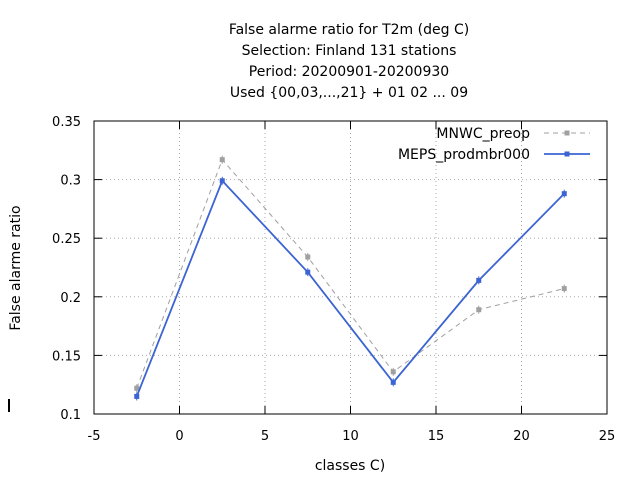  I want to click on x-tick-label: 25, so click(607, 436).